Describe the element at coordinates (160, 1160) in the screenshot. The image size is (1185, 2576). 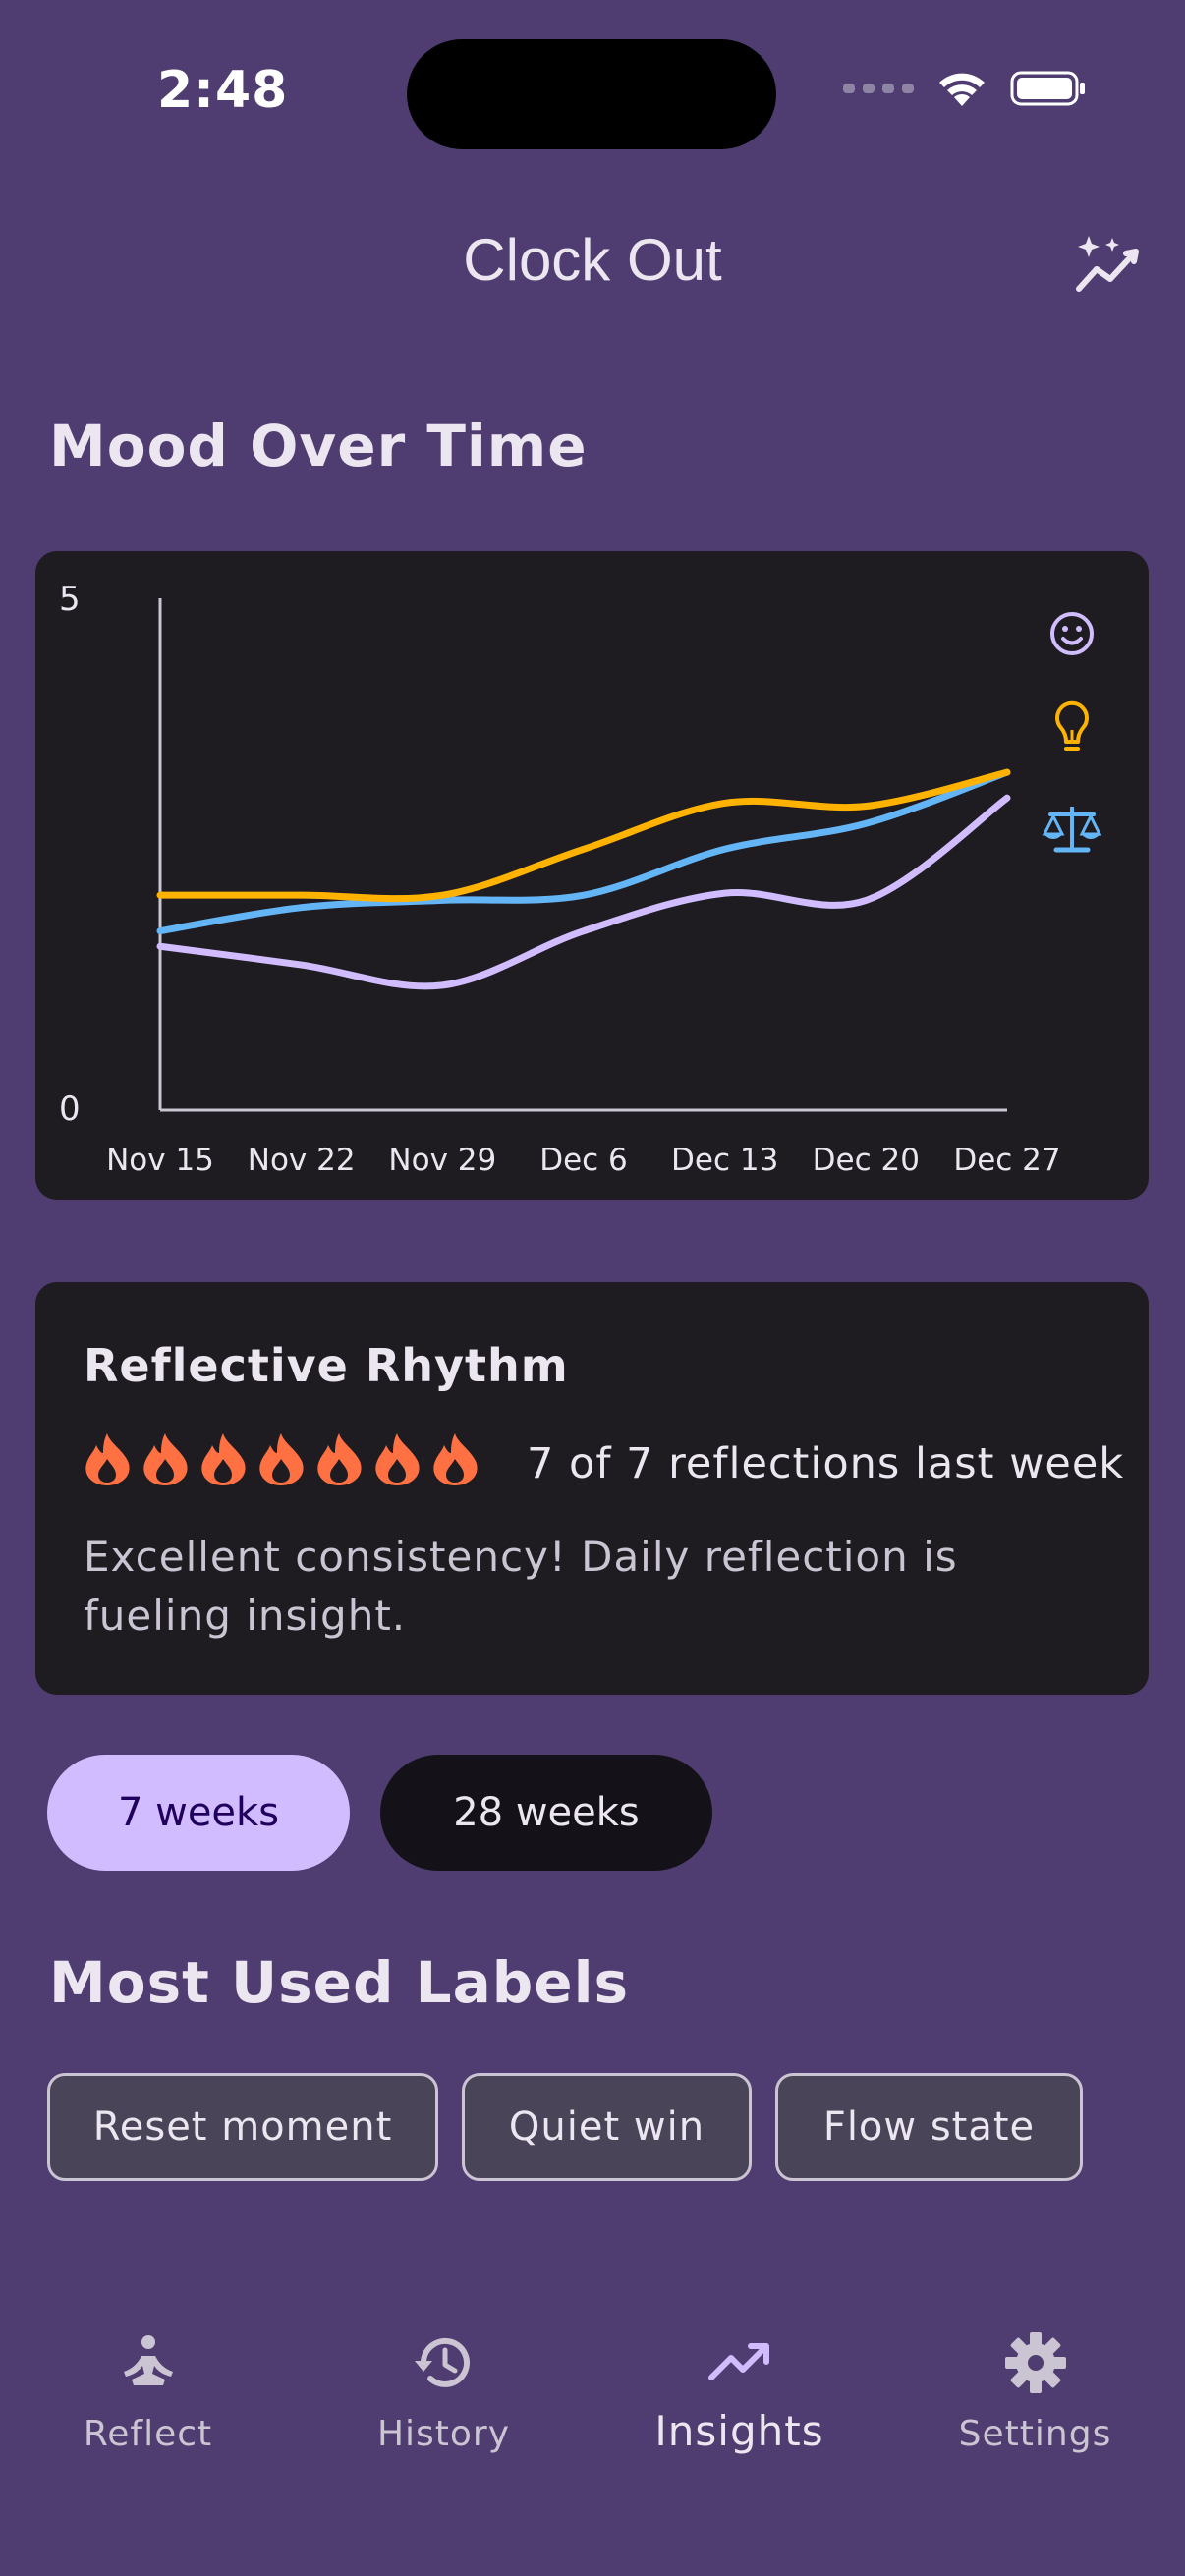
I see `x-tick-label: Nov 15` at that location.